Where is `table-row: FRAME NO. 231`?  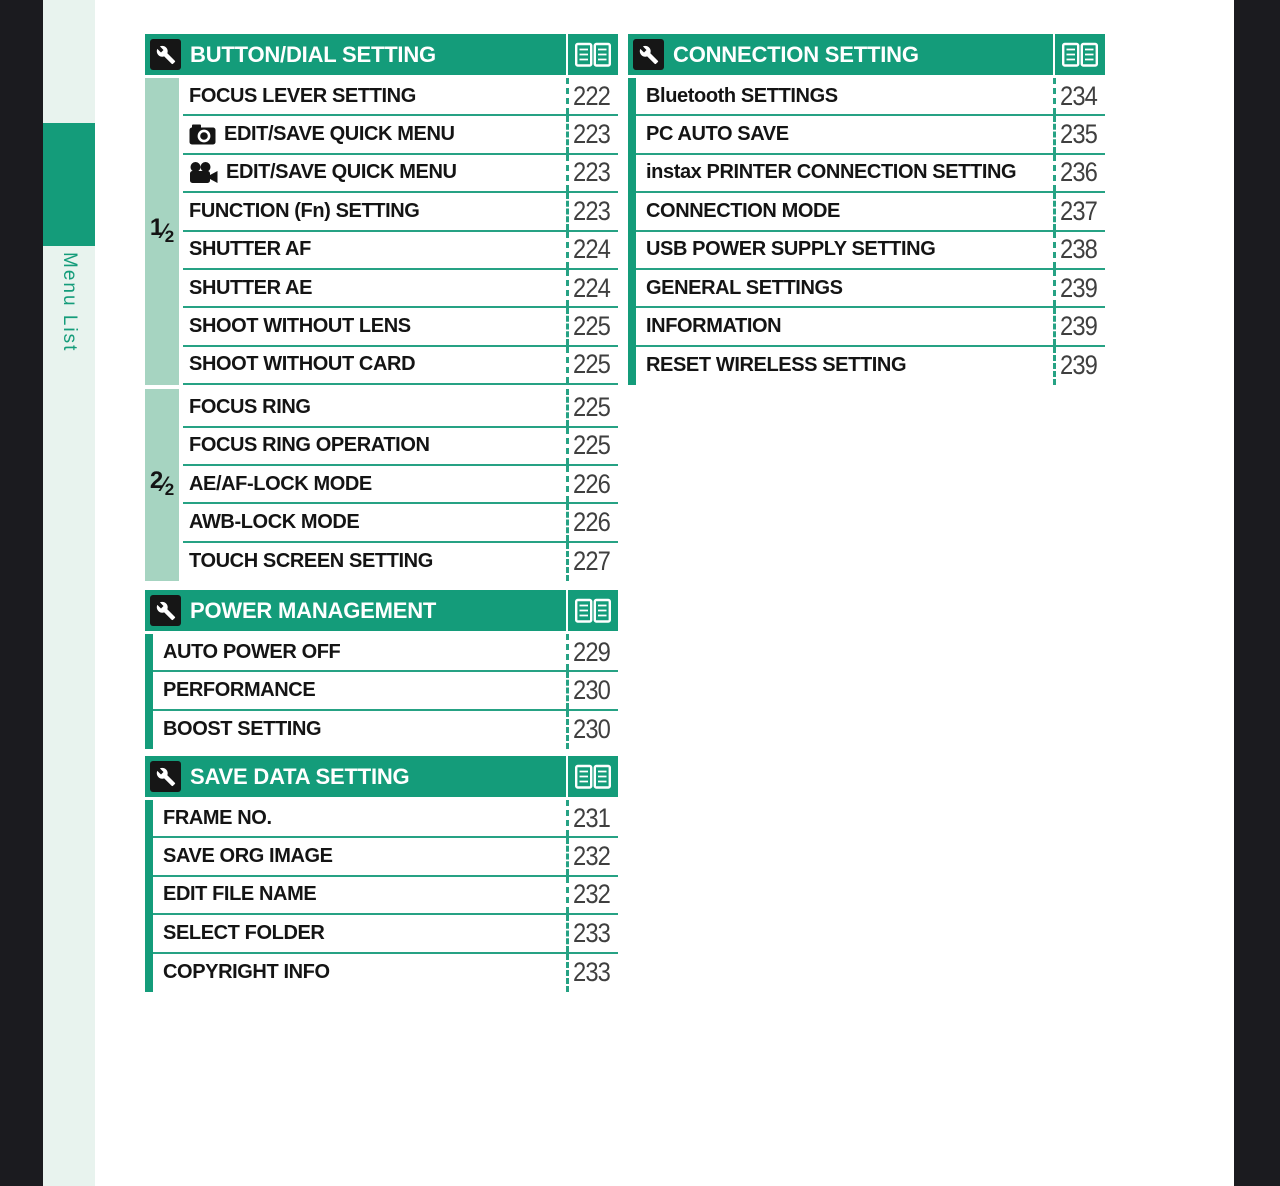 table-row: FRAME NO. 231 is located at coordinates (385, 819).